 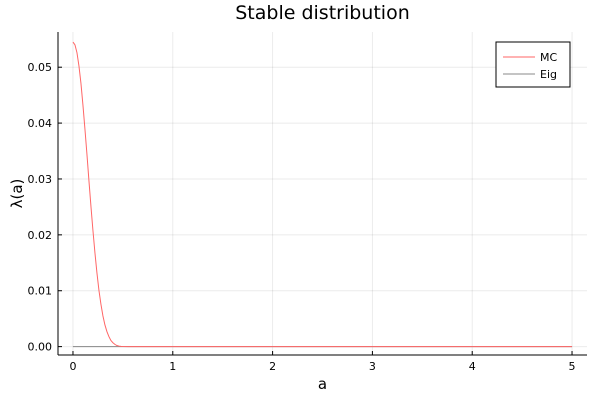 I want to click on x-tick-label: 5, so click(x=572, y=366).